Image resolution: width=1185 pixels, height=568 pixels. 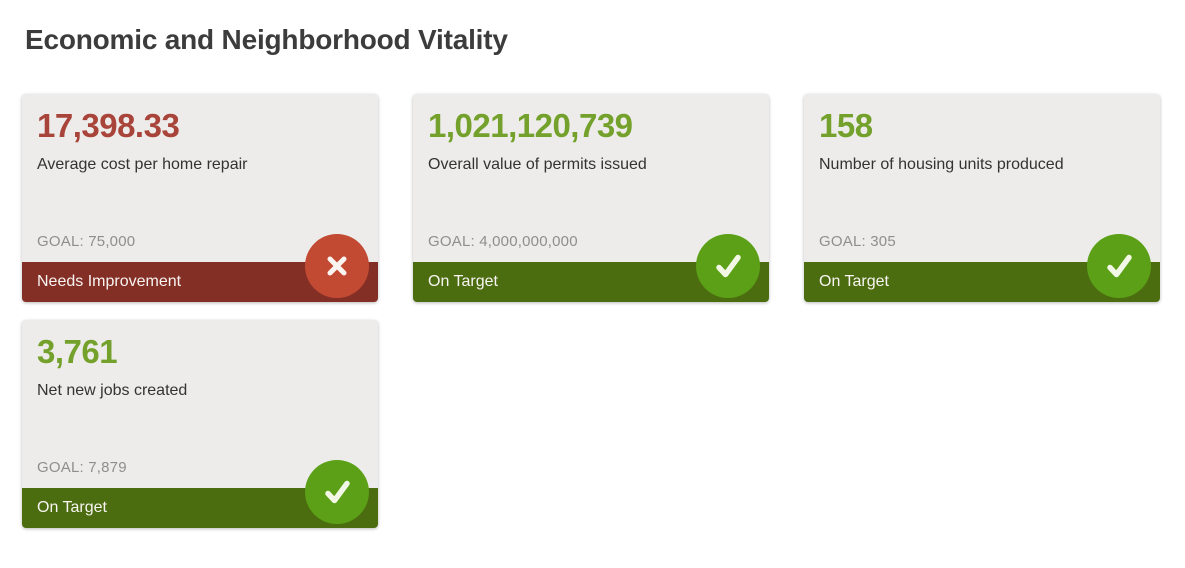 What do you see at coordinates (941, 164) in the screenshot?
I see `metric-label: Number of housing units produced` at bounding box center [941, 164].